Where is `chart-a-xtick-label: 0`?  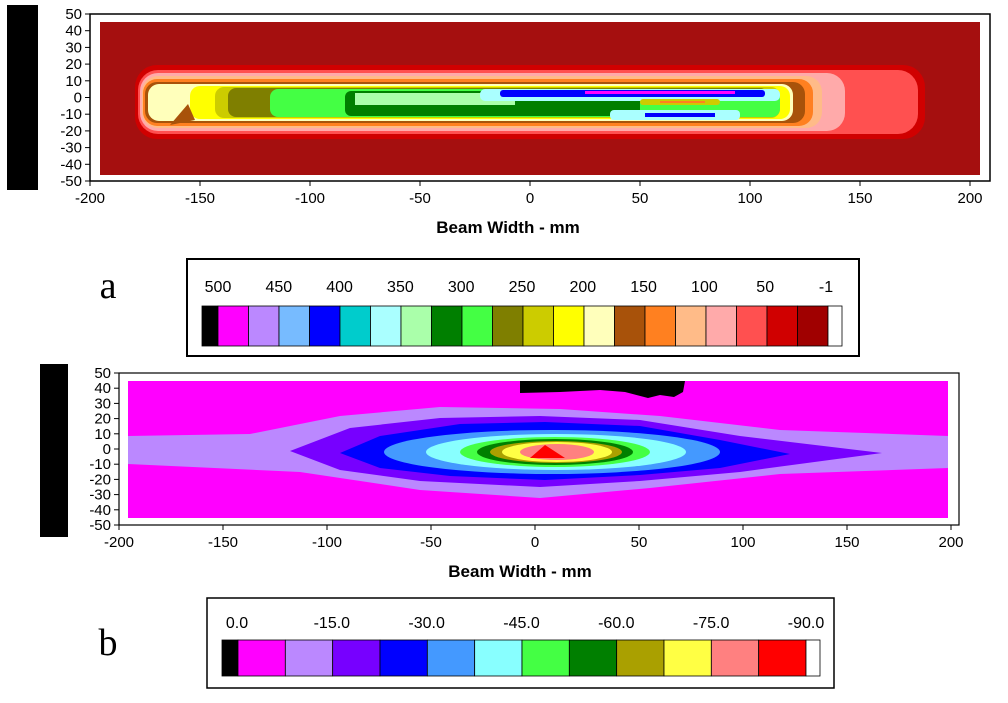 chart-a-xtick-label: 0 is located at coordinates (530, 198).